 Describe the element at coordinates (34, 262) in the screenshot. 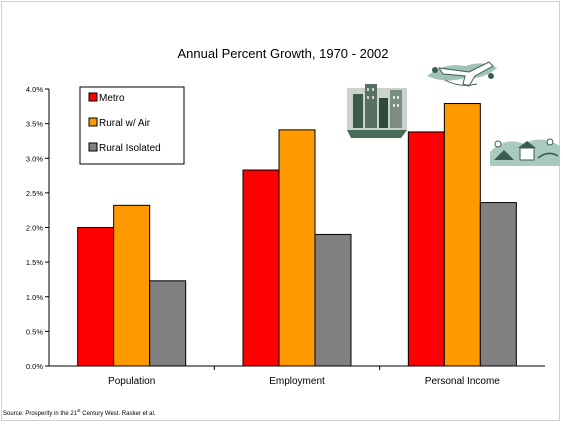

I see `y-tick-label: 1.5%` at that location.